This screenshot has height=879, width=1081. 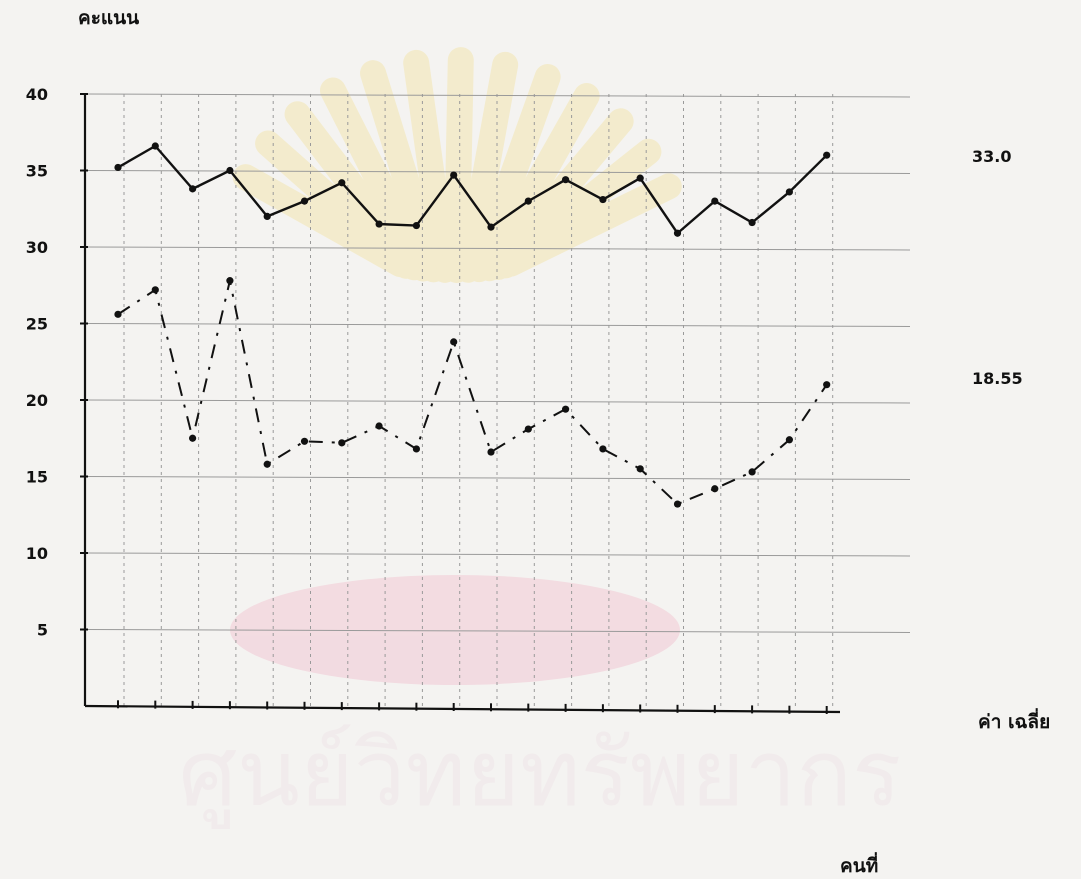 What do you see at coordinates (37, 94) in the screenshot?
I see `y-tick-label: 40` at bounding box center [37, 94].